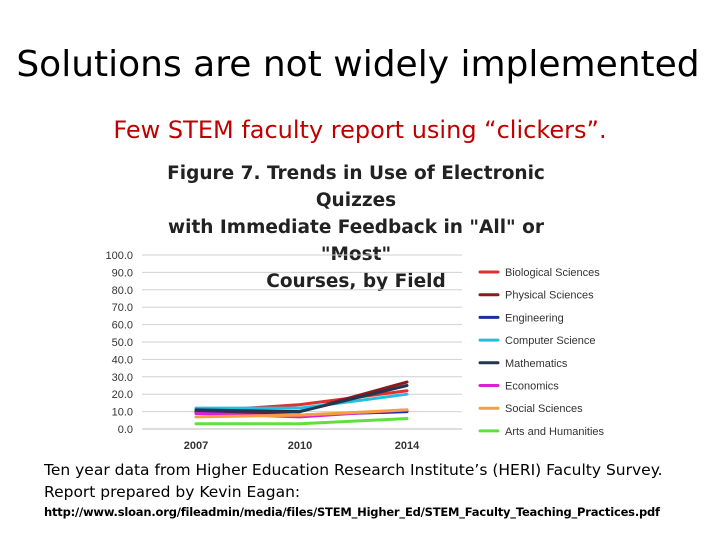 This screenshot has height=540, width=720. I want to click on y-tick-label: 80.0, so click(122, 291).